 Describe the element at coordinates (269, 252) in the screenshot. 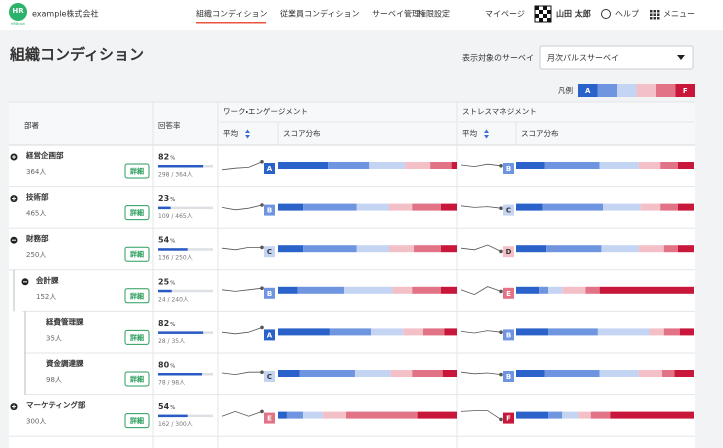

I see `grade: C` at that location.